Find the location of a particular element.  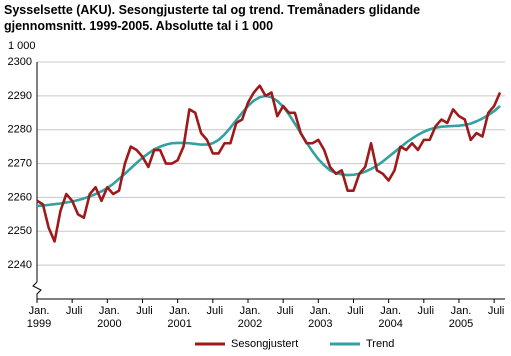

x-tick-label: Jan. 2003 is located at coordinates (320, 317).